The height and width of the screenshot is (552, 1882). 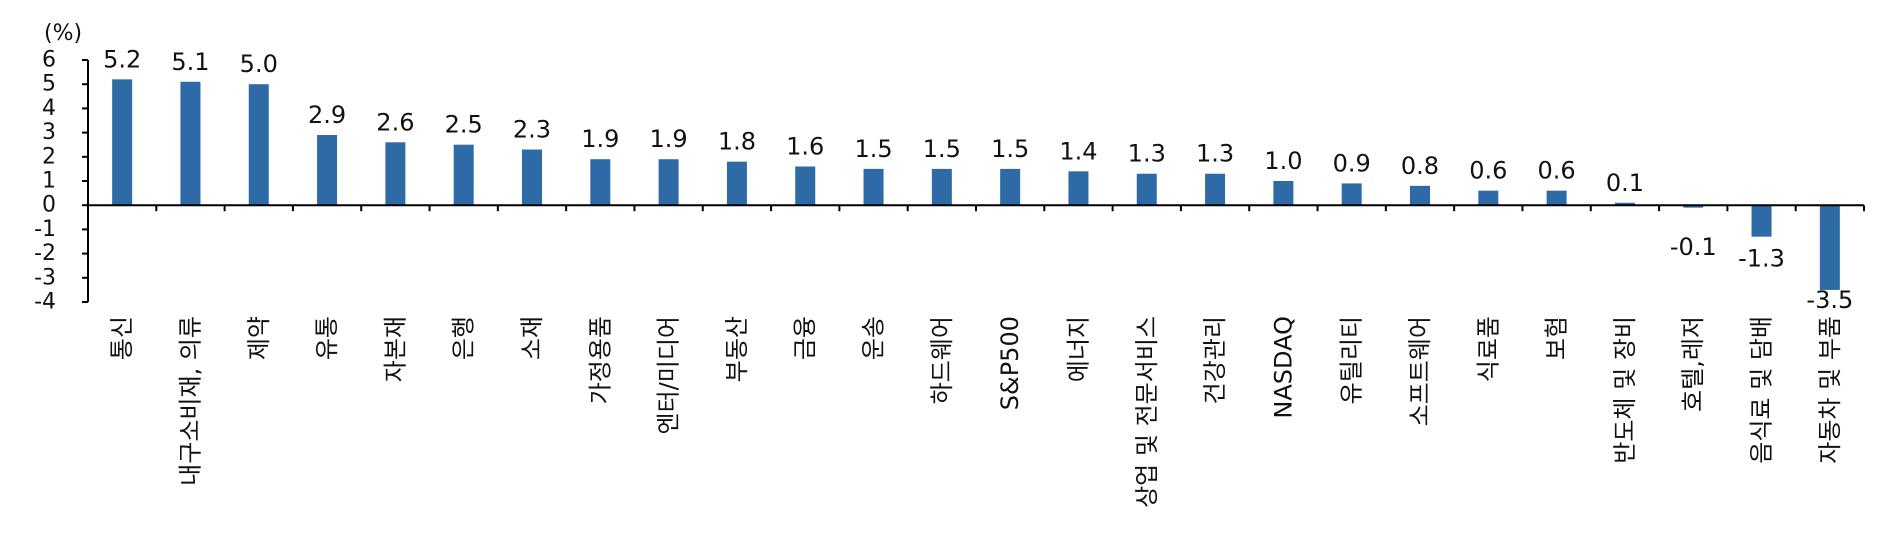 I want to click on y-tick-label: -3, so click(x=45, y=277).